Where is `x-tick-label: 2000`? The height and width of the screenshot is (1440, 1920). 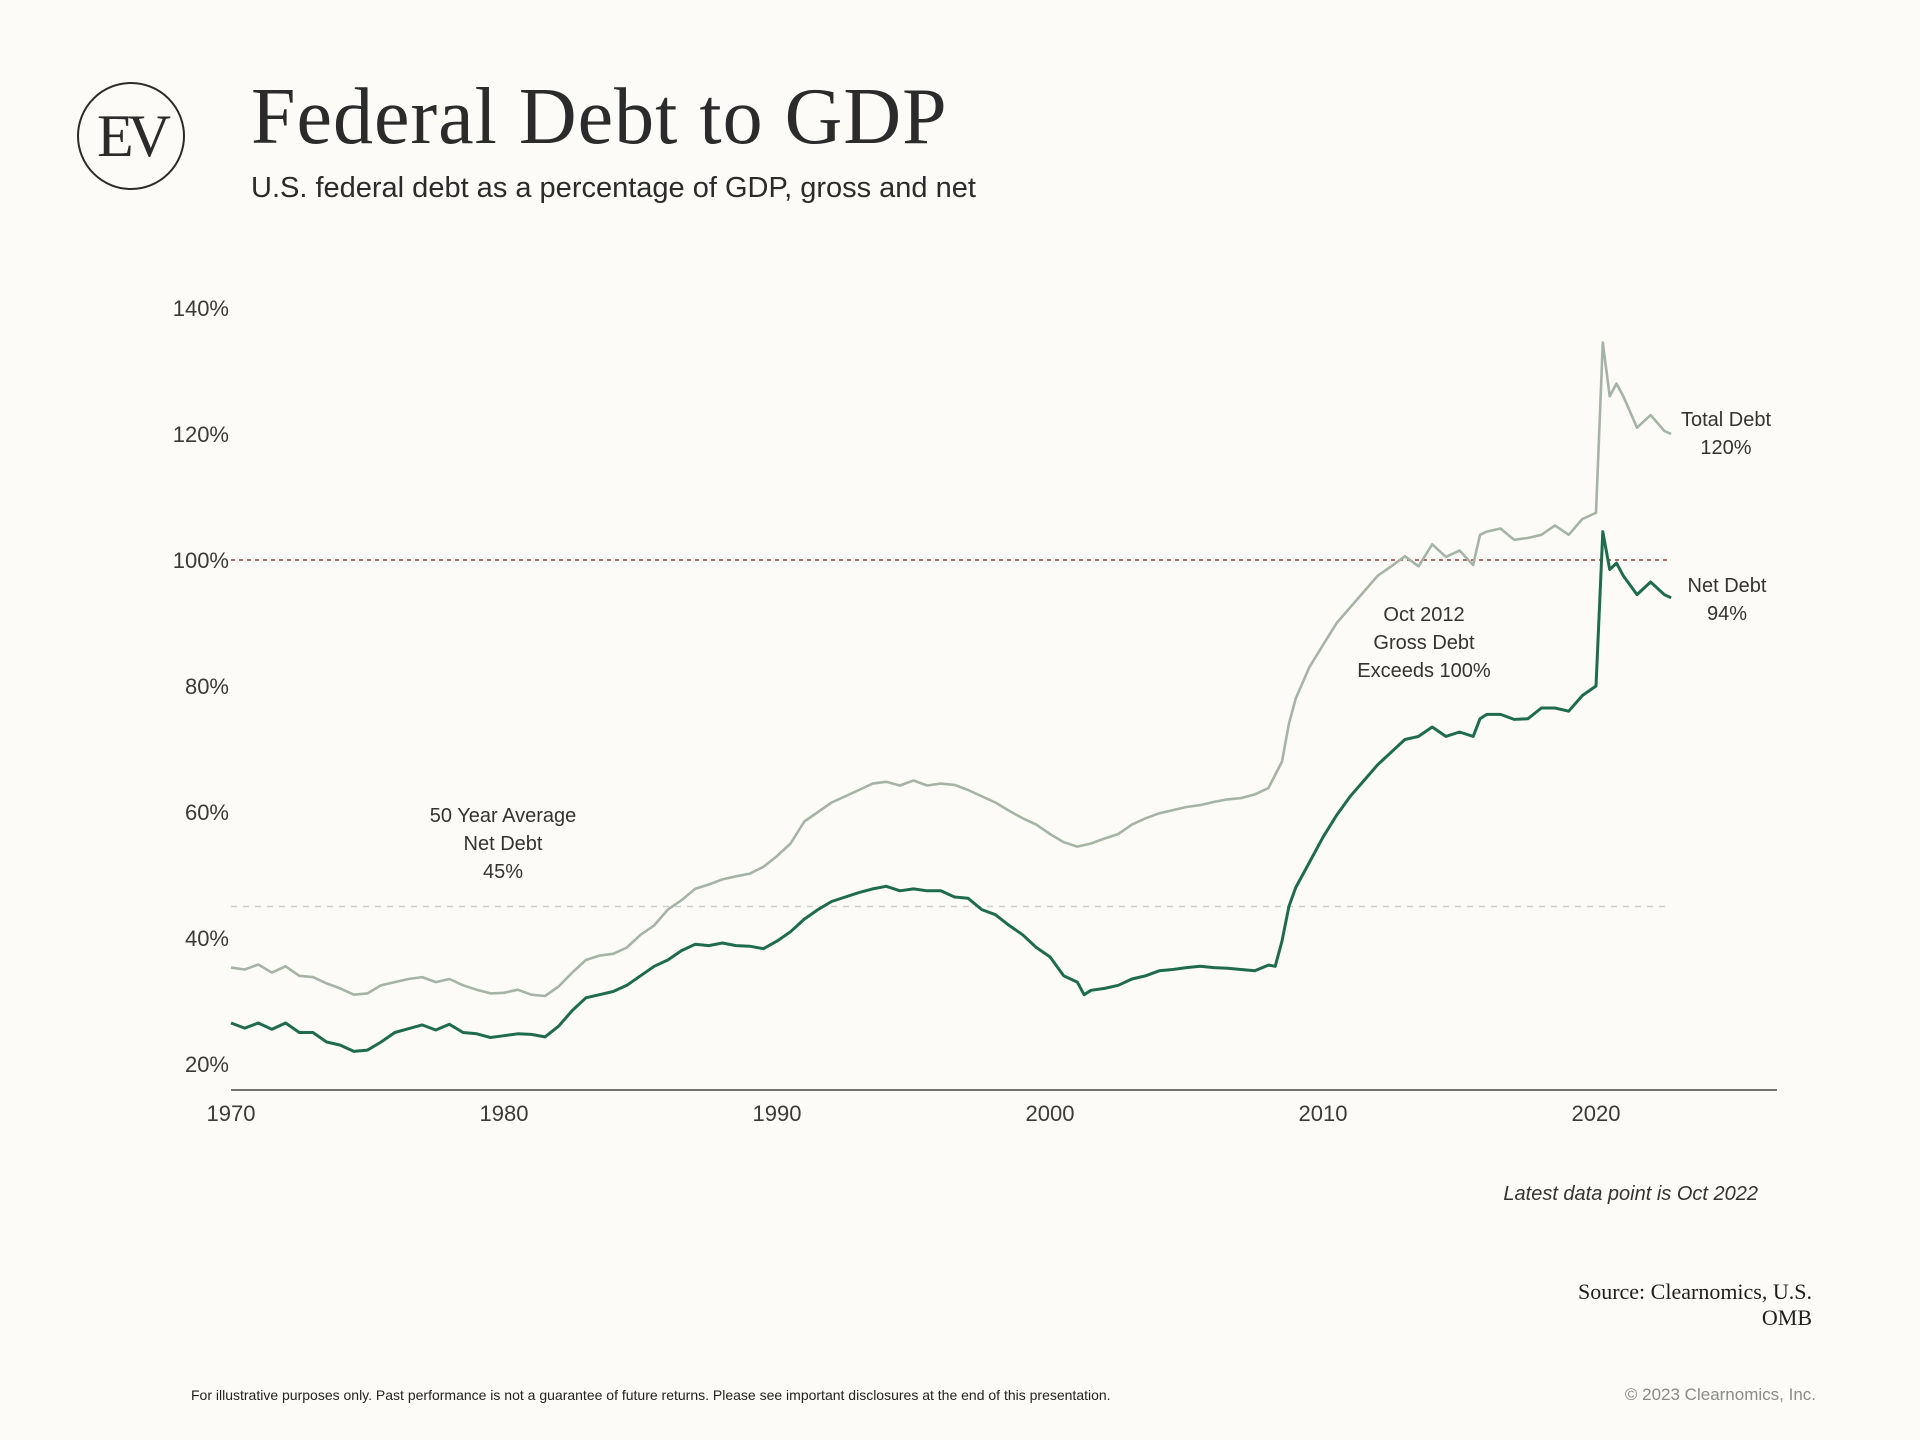
x-tick-label: 2000 is located at coordinates (1050, 1113).